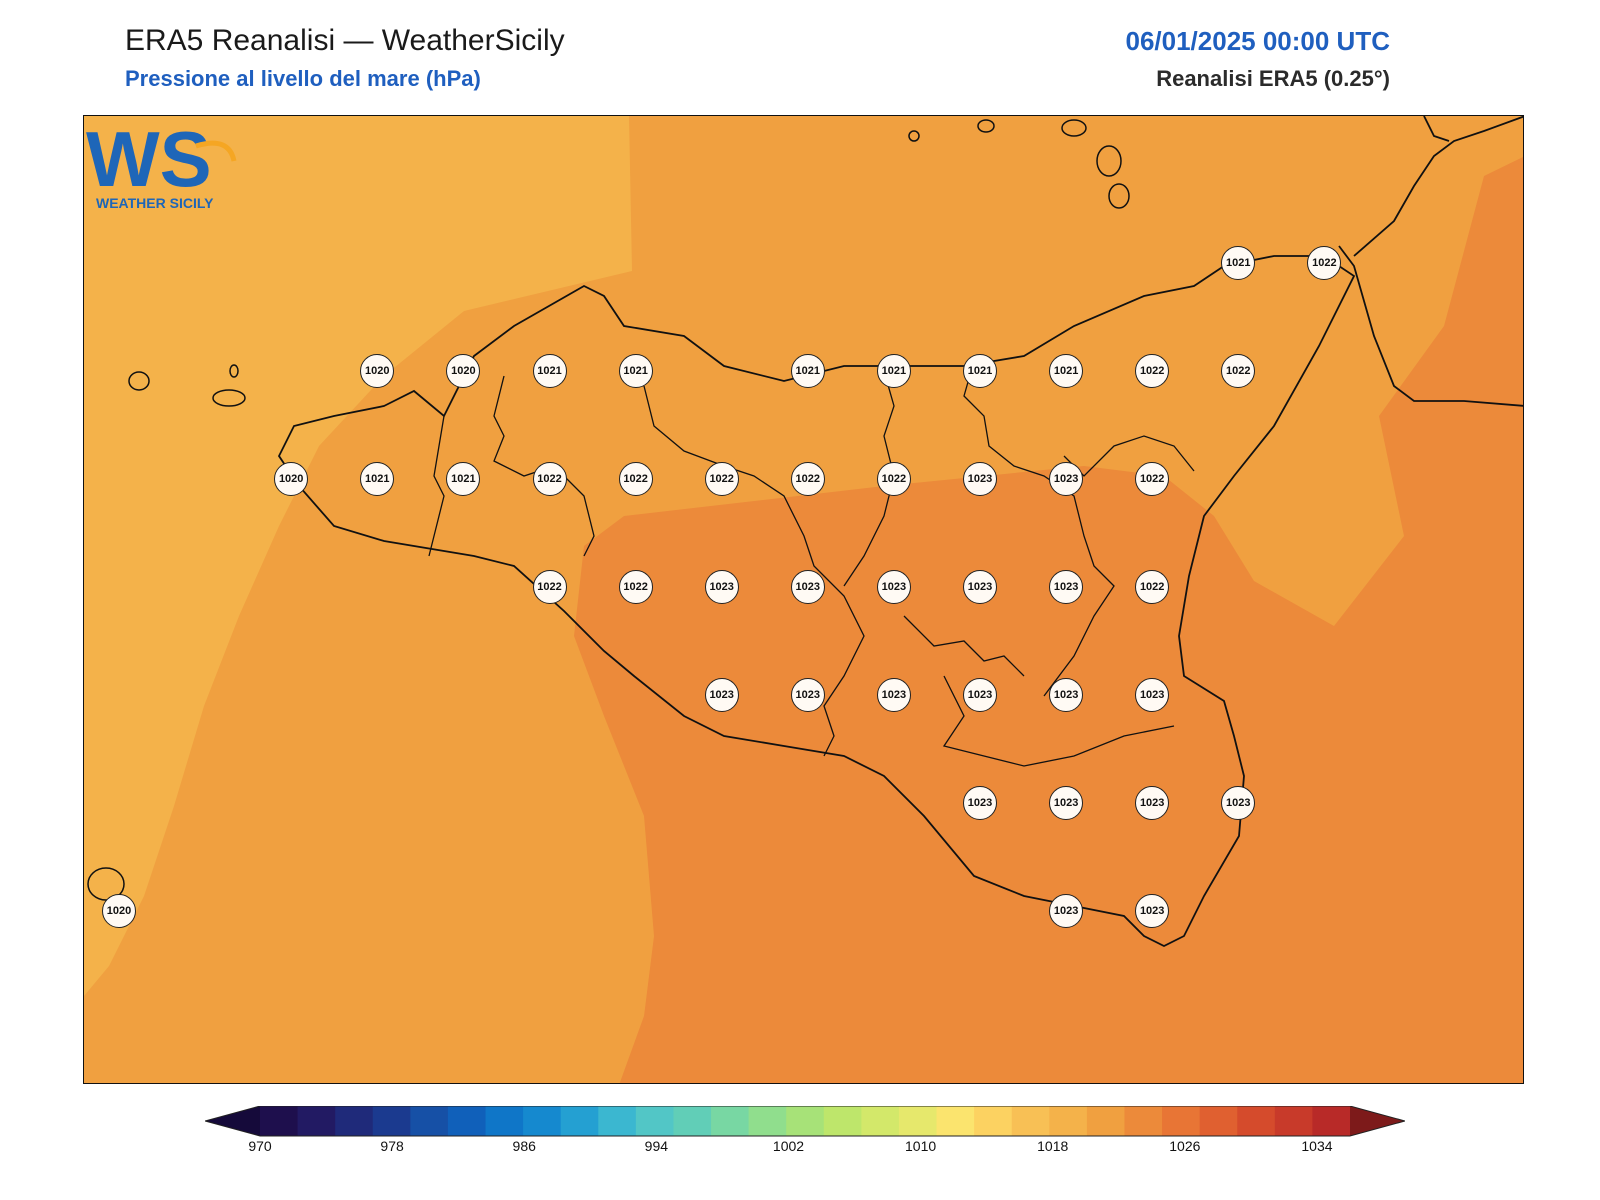 The width and height of the screenshot is (1600, 1200). I want to click on map-datetime: 06/01/2025 00:00 UTC, so click(1257, 41).